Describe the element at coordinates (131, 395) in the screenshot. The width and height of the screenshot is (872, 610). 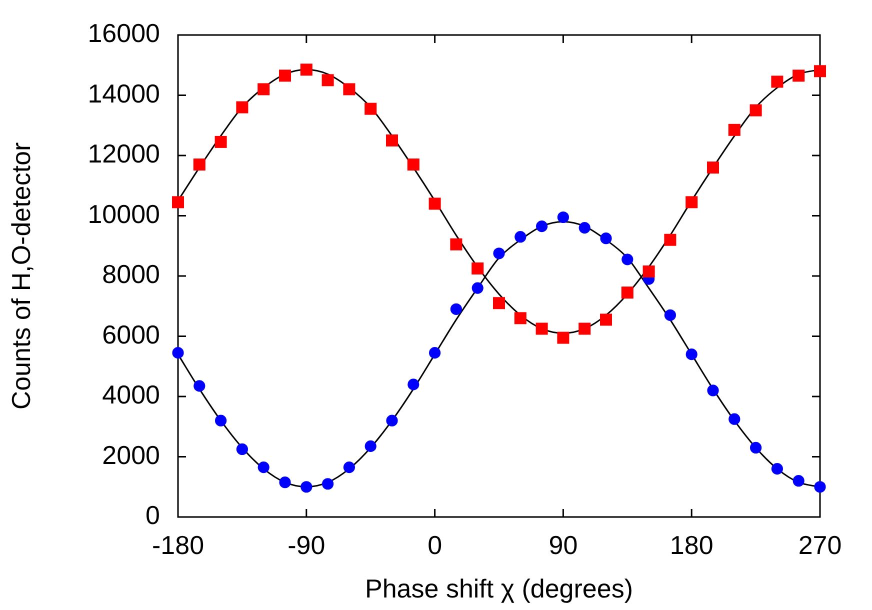
I see `y-tick-label: 4000` at that location.